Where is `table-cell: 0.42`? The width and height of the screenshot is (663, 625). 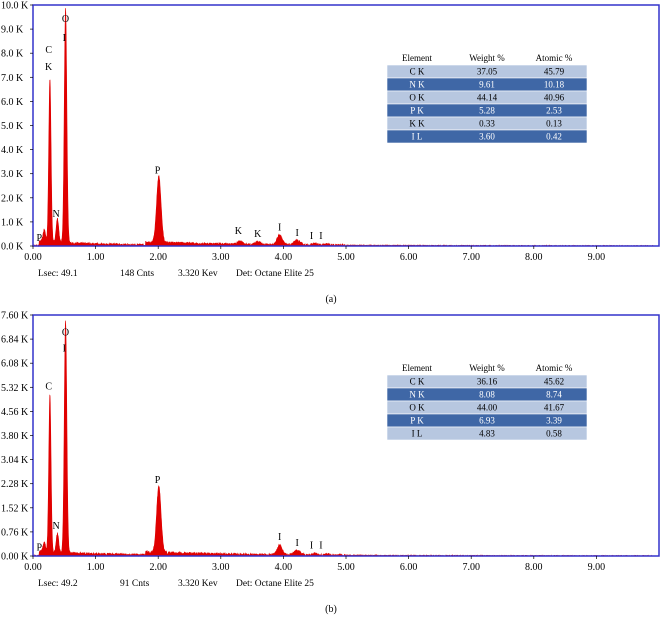
table-cell: 0.42 is located at coordinates (554, 137).